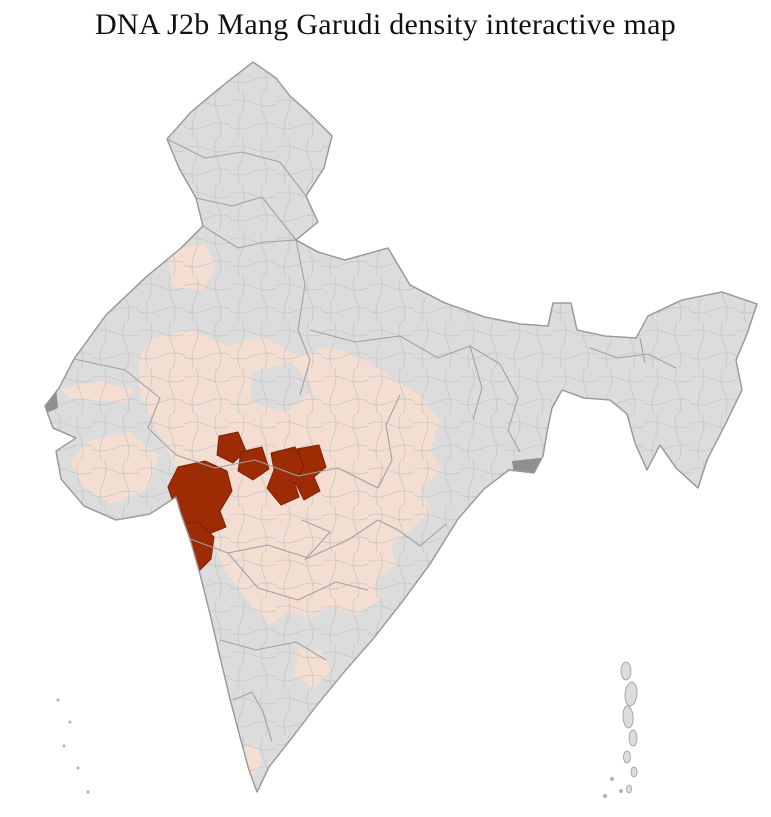 This screenshot has height=817, width=771. What do you see at coordinates (633, 353) in the screenshot?
I see `state-borders-northeast` at bounding box center [633, 353].